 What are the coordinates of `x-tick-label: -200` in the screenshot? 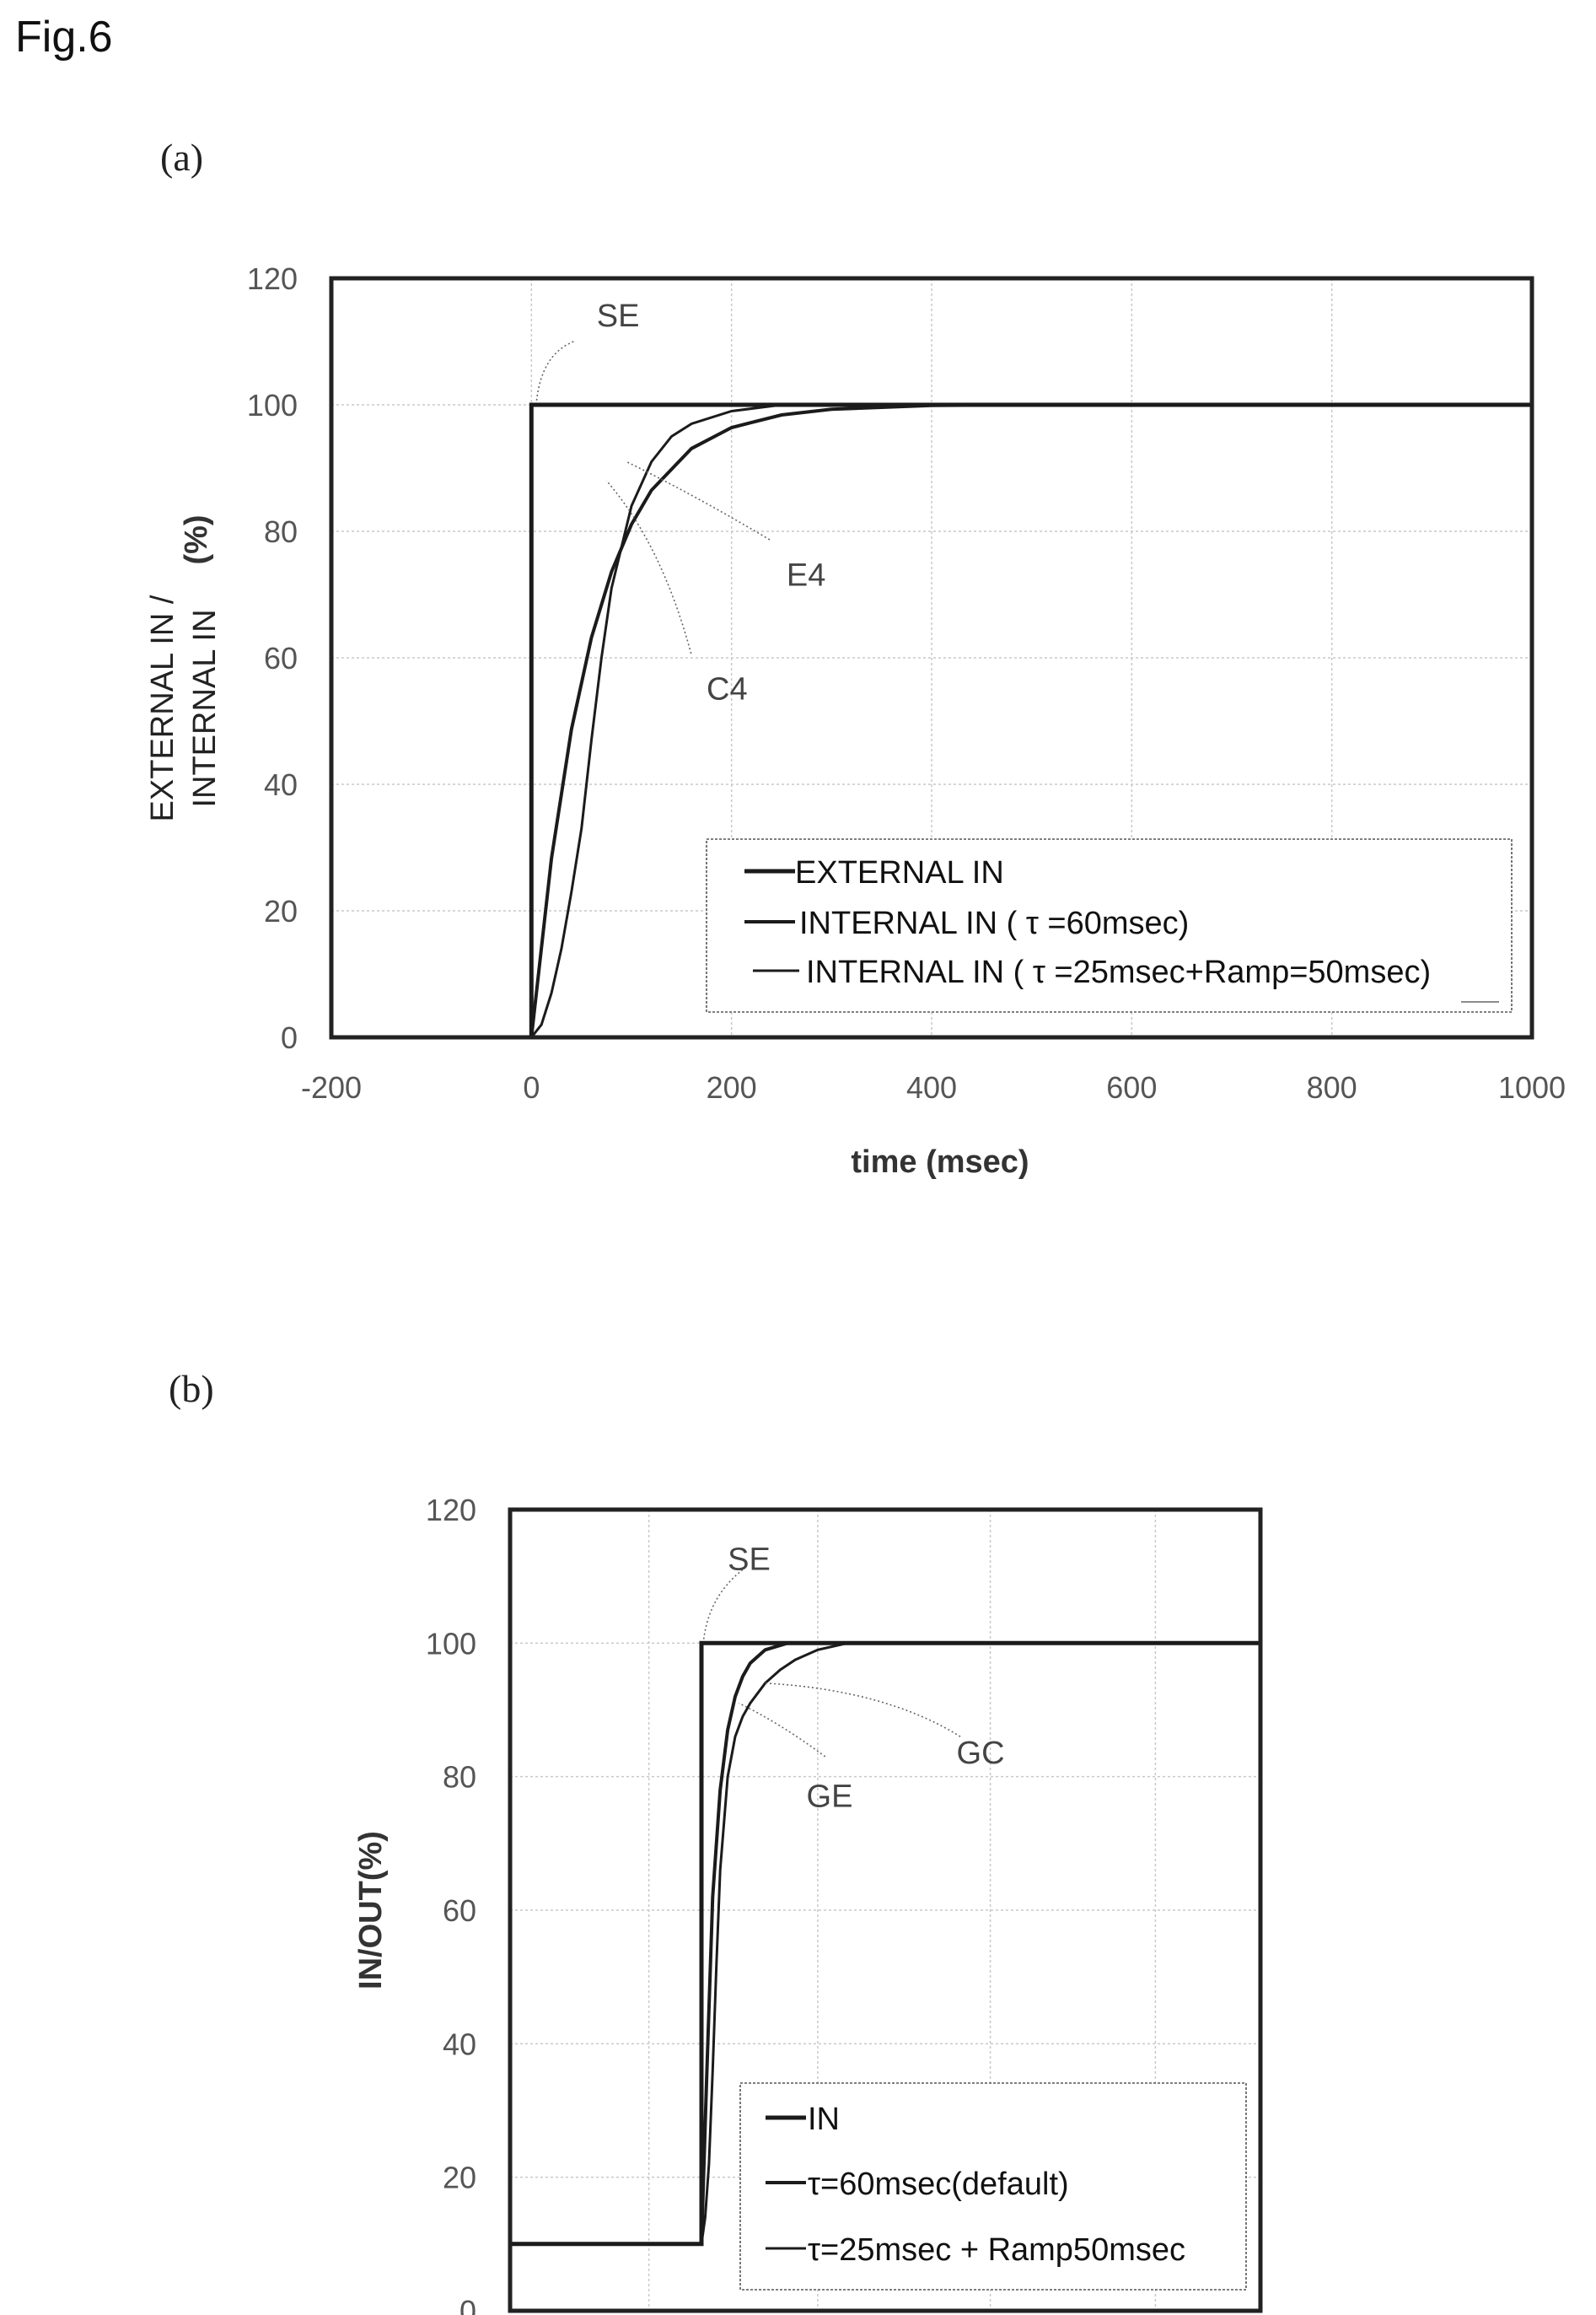 It's located at (332, 1087).